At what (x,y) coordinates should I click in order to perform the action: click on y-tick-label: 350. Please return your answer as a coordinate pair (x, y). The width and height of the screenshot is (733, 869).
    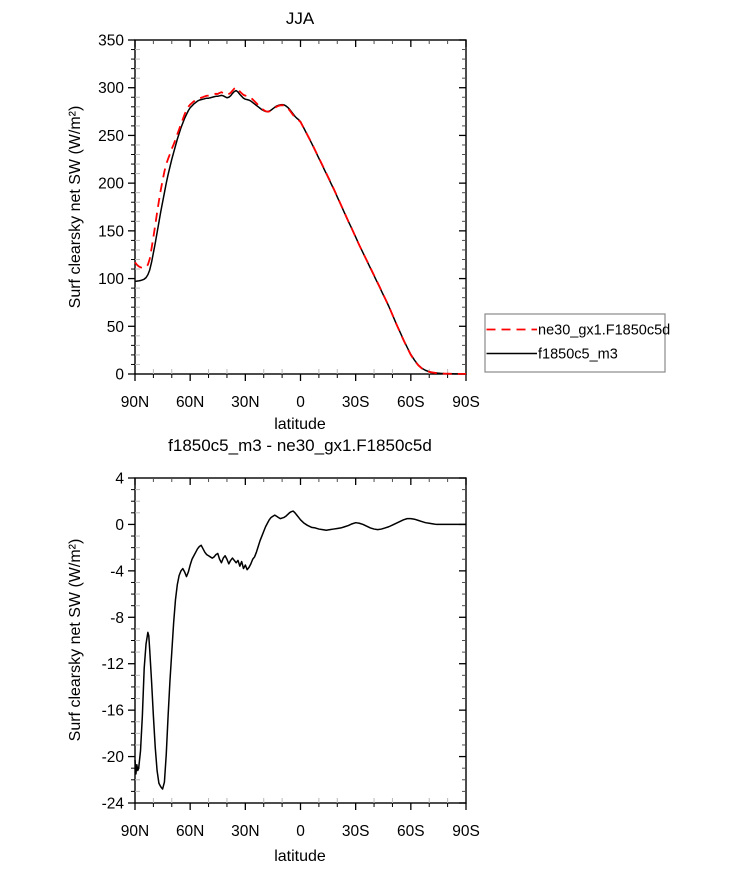
    Looking at the image, I should click on (111, 41).